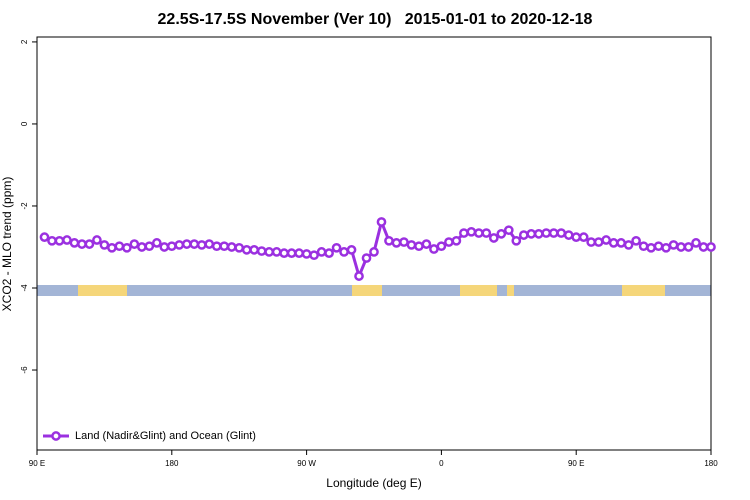 This screenshot has height=500, width=750. I want to click on y-tick-label: -6, so click(24, 370).